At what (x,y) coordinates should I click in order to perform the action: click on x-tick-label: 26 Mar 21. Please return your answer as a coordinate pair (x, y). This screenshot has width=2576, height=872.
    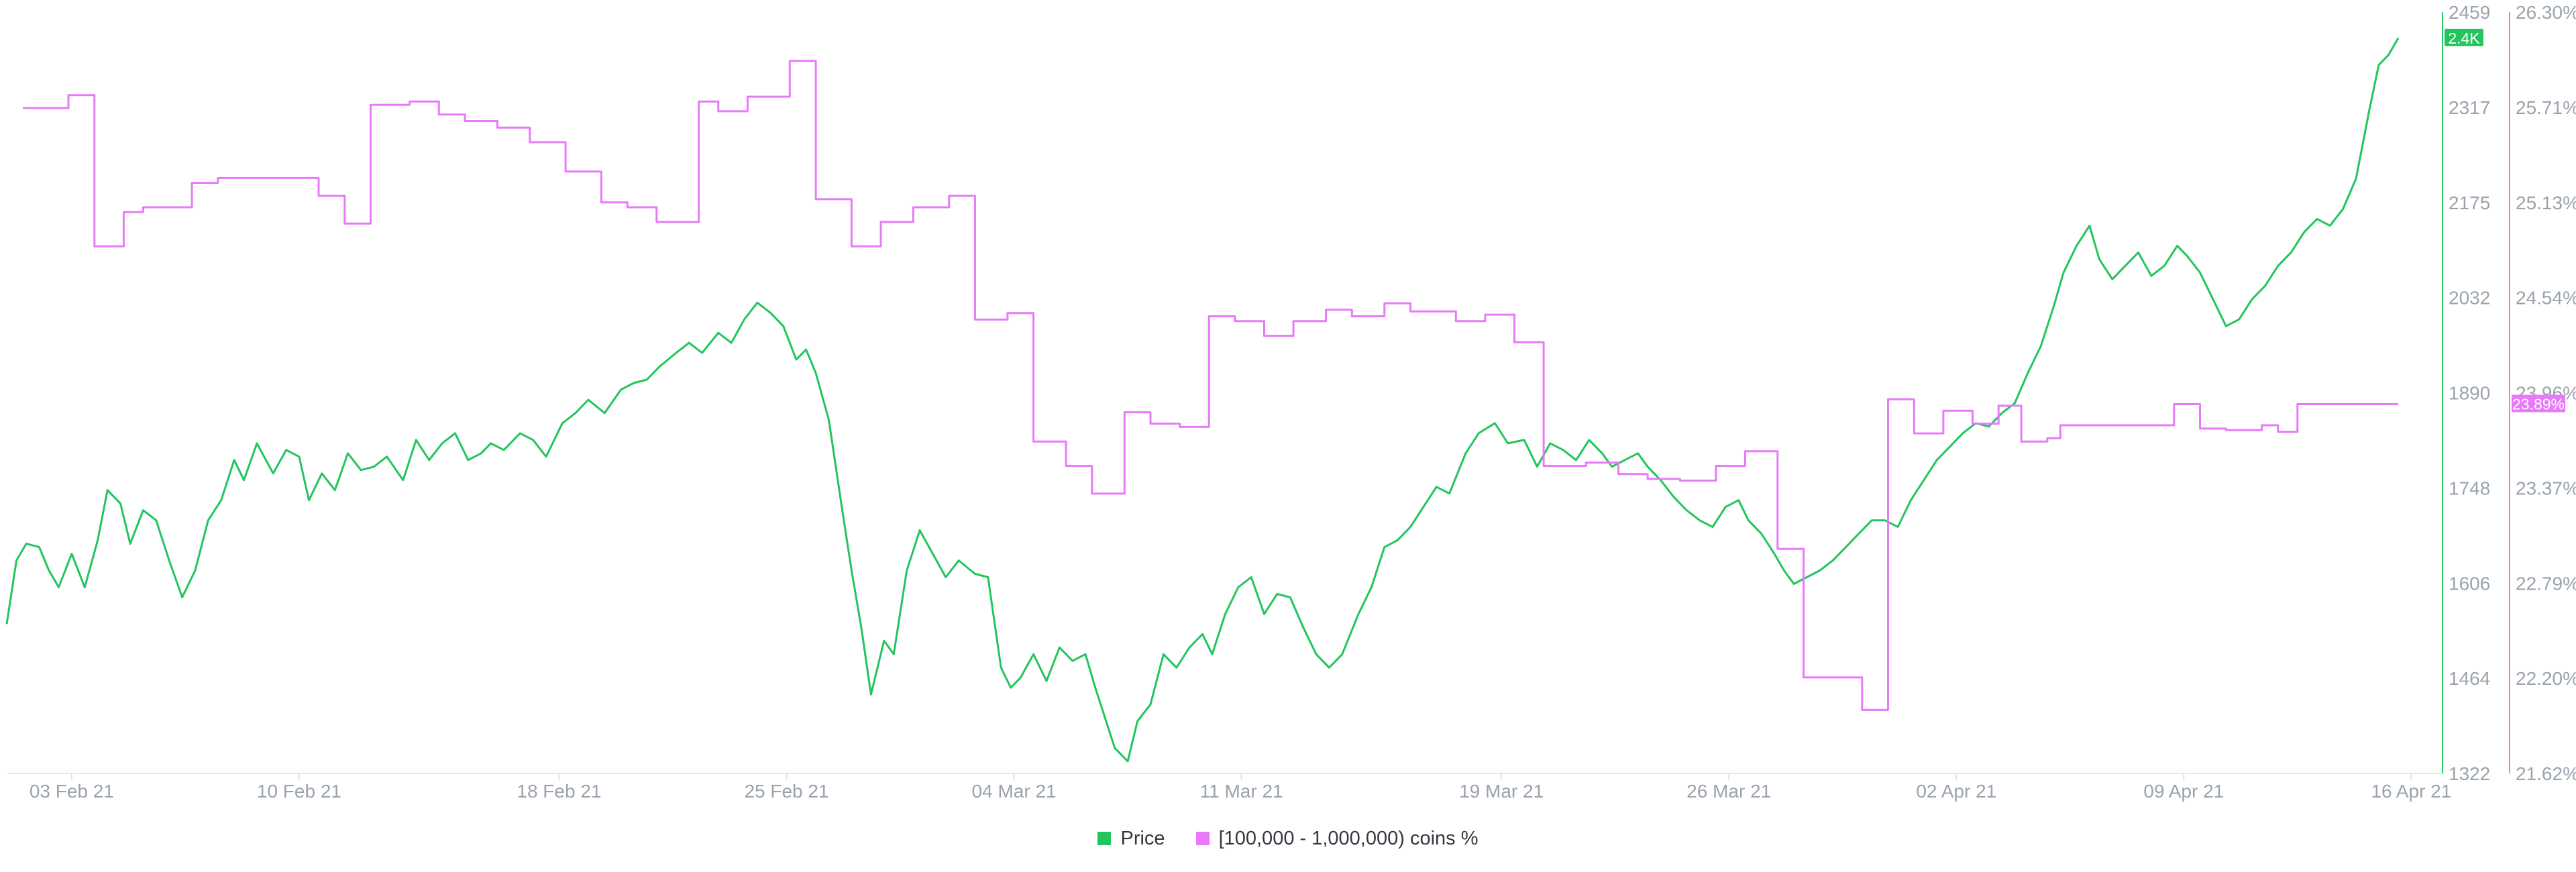
    Looking at the image, I should click on (1728, 791).